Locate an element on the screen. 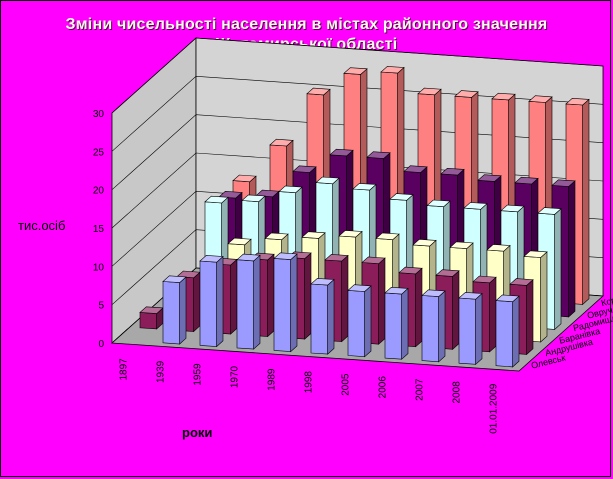  y-tick-label: 25 is located at coordinates (99, 152).